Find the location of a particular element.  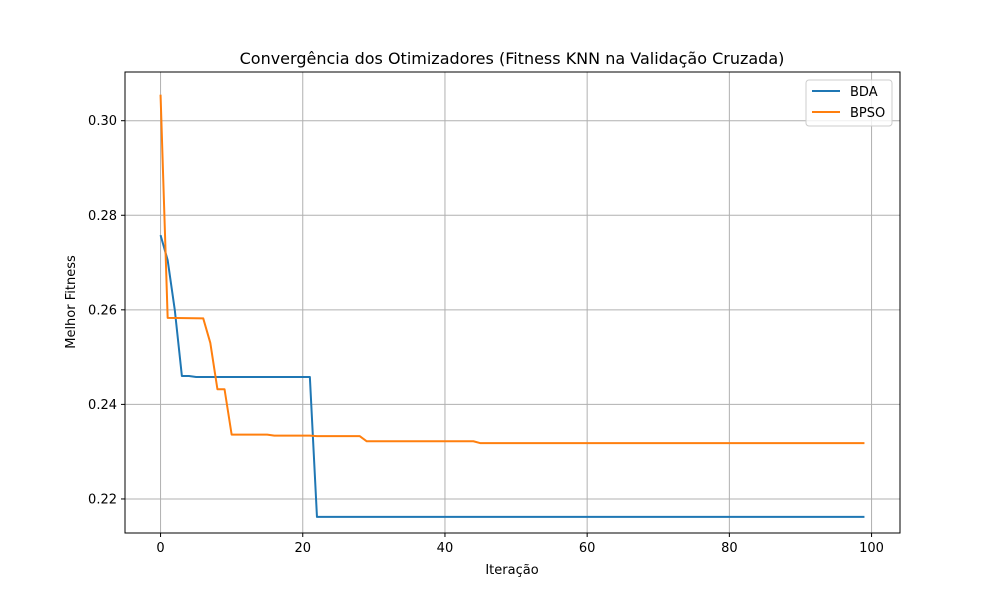

y-tick-label: 0.30 is located at coordinates (102, 121).